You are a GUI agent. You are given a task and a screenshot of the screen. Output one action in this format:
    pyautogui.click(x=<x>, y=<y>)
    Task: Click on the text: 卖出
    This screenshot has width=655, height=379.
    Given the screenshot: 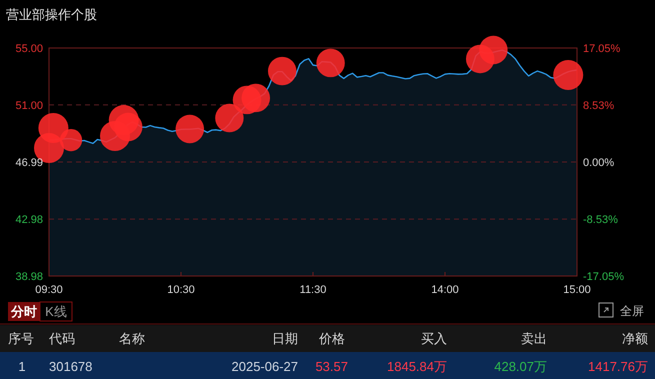 What is the action you would take?
    pyautogui.click(x=534, y=338)
    